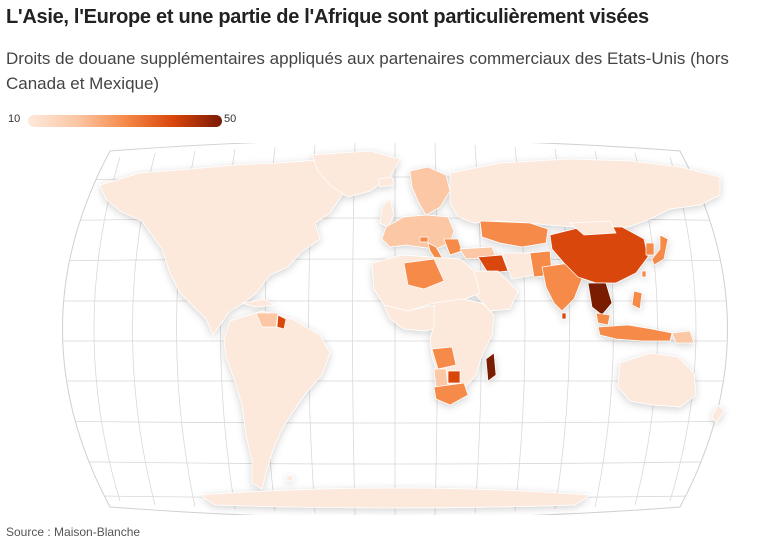  What do you see at coordinates (585, 194) in the screenshot?
I see `country-russia` at bounding box center [585, 194].